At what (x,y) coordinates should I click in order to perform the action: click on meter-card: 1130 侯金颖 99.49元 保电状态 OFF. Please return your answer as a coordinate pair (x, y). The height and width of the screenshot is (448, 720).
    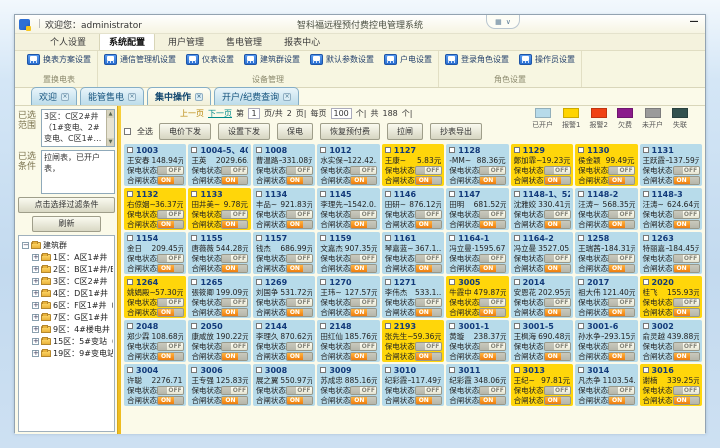
    Looking at the image, I should click on (606, 165).